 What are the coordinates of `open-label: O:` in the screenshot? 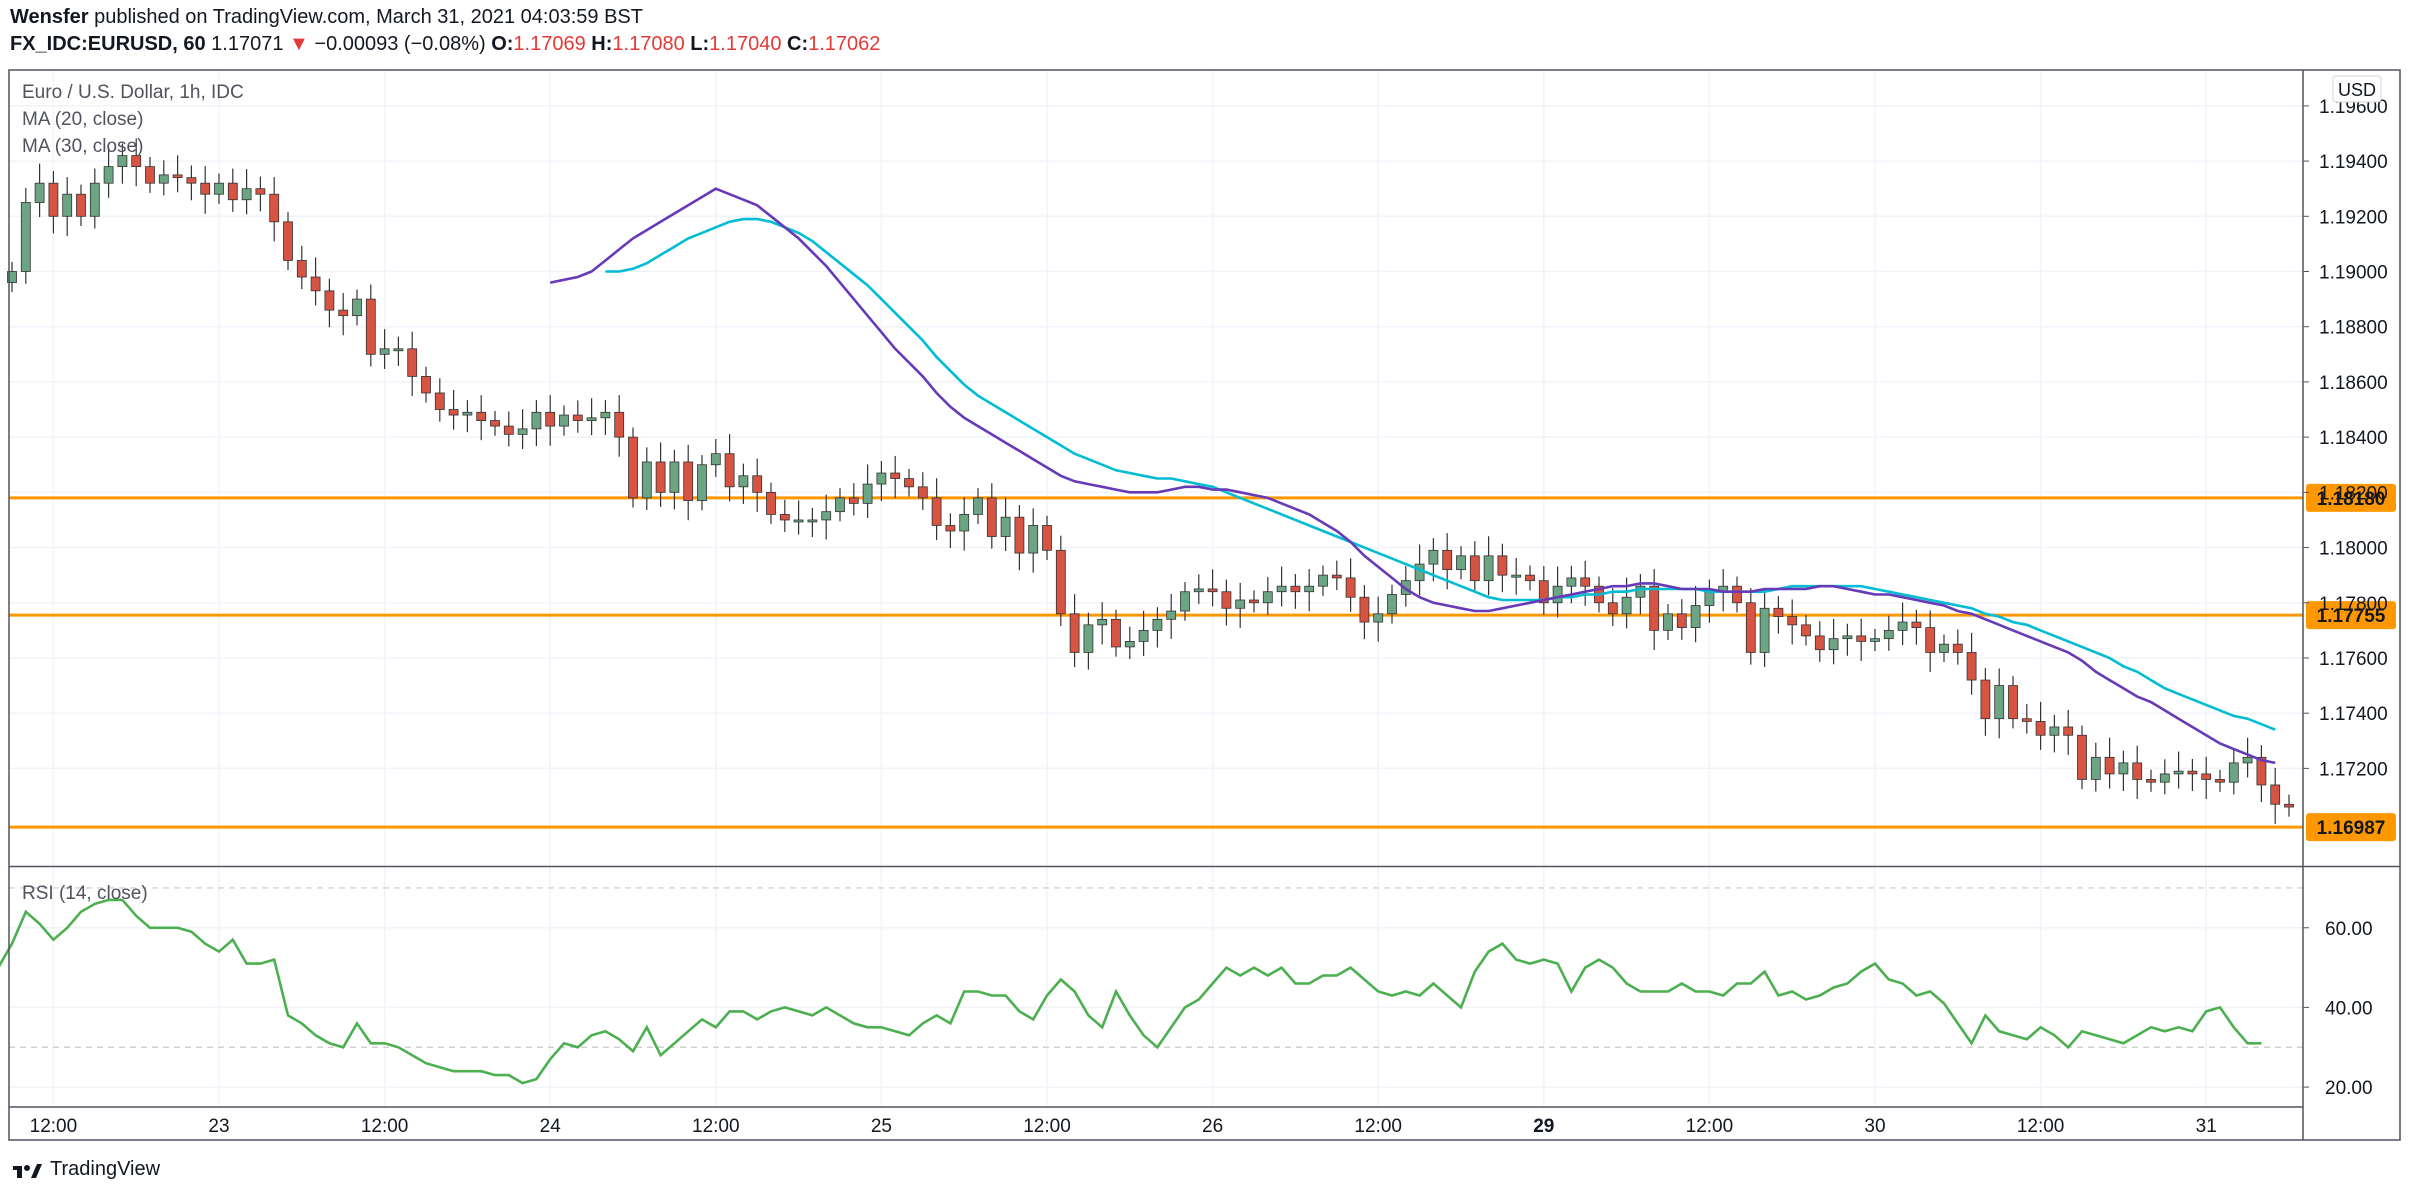 It's located at (502, 44).